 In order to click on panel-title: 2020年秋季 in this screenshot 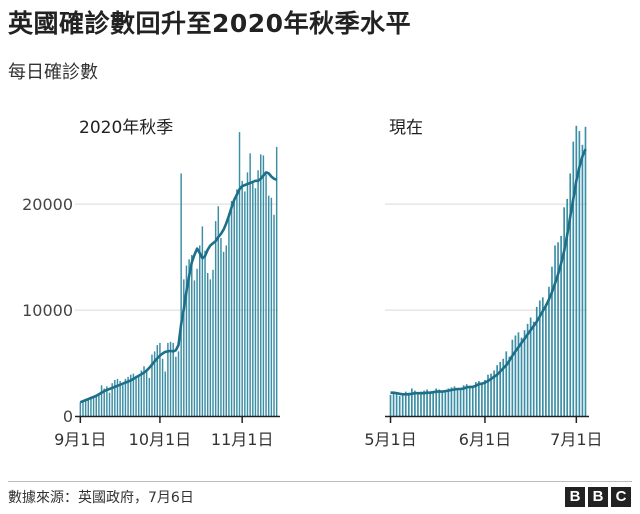, I will do `click(126, 128)`.